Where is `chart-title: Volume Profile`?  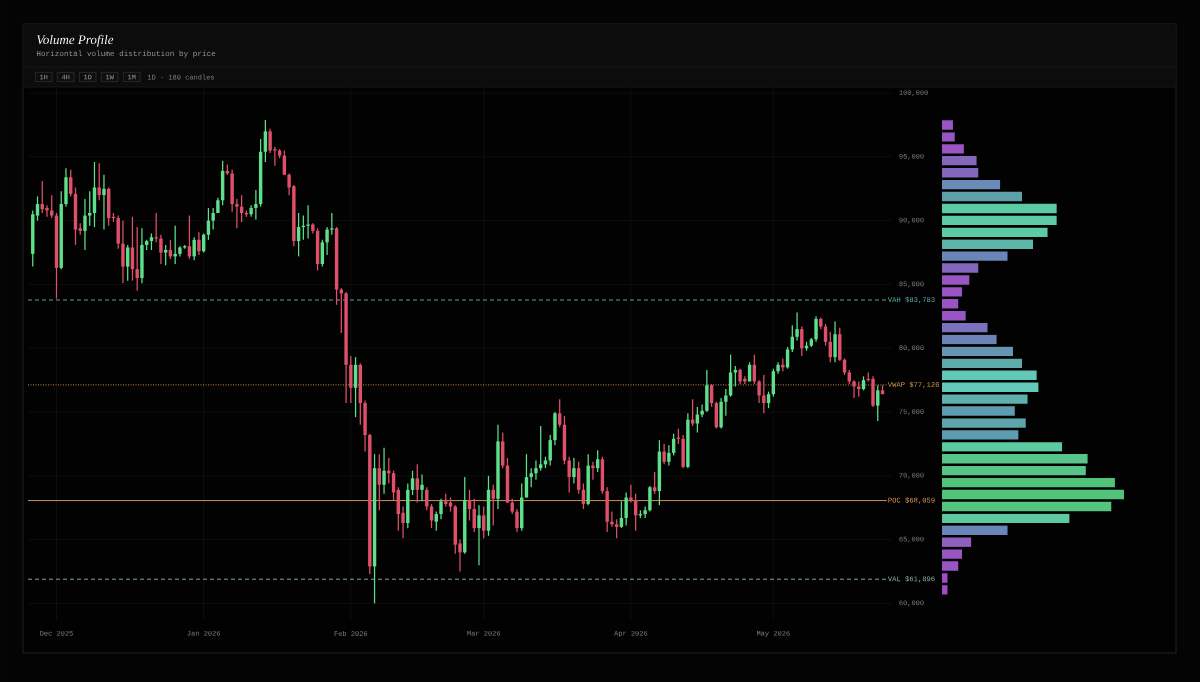 chart-title: Volume Profile is located at coordinates (75, 40).